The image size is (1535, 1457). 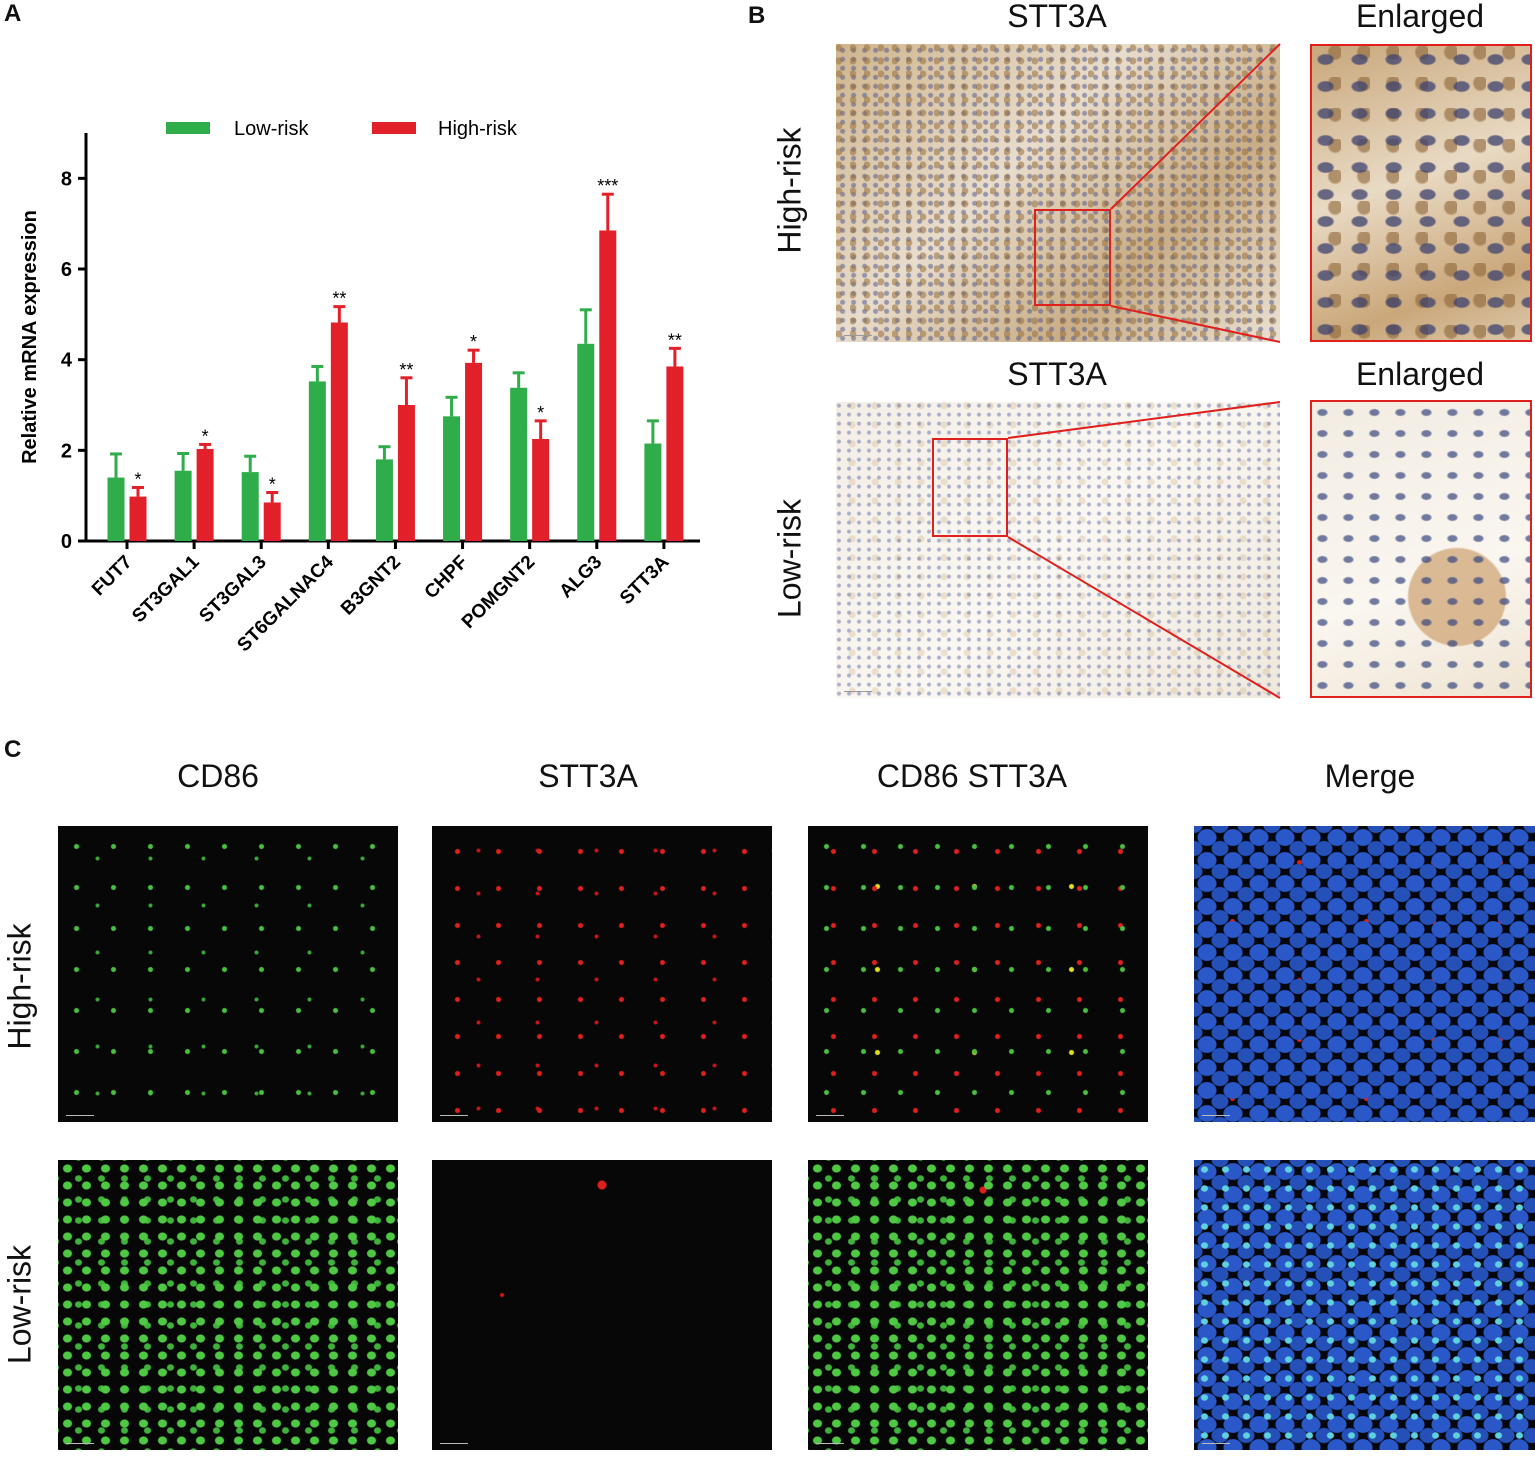 What do you see at coordinates (978, 974) in the screenshot?
I see `if-cd86-stt3a-high` at bounding box center [978, 974].